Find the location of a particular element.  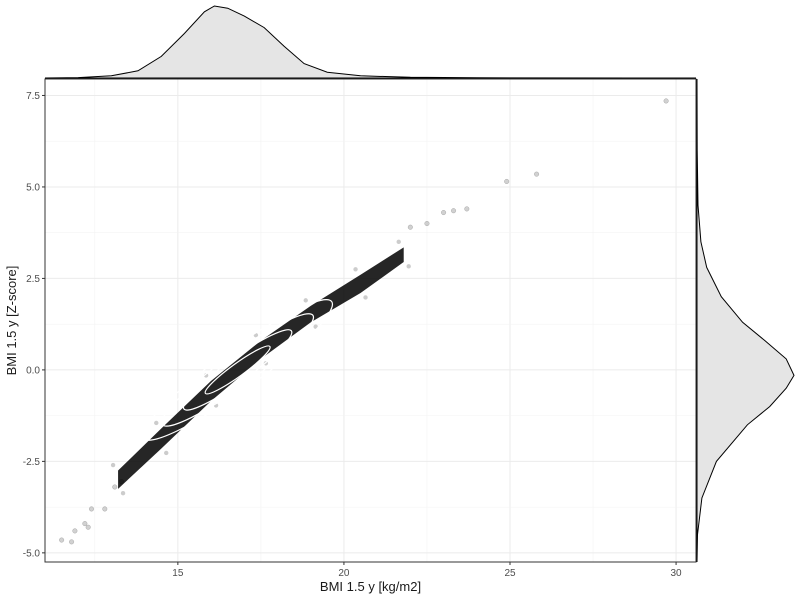

density-contour-line is located at coordinates (237, 370).